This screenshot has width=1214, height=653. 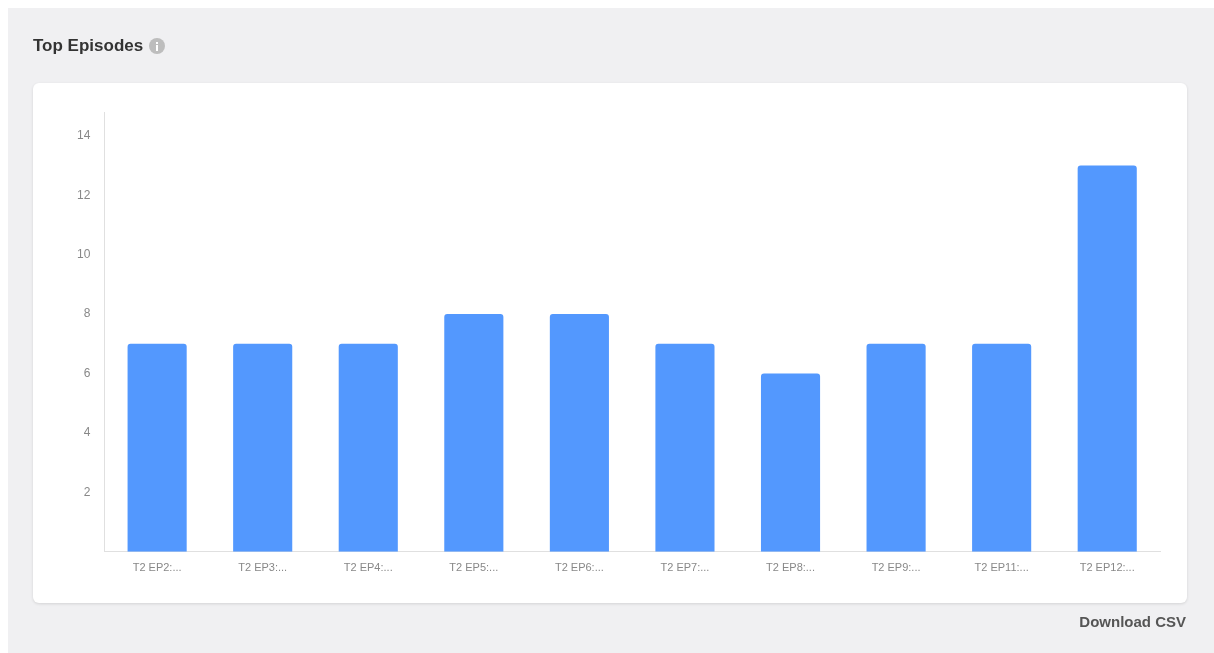 I want to click on y-tick-label: 4, so click(x=87, y=432).